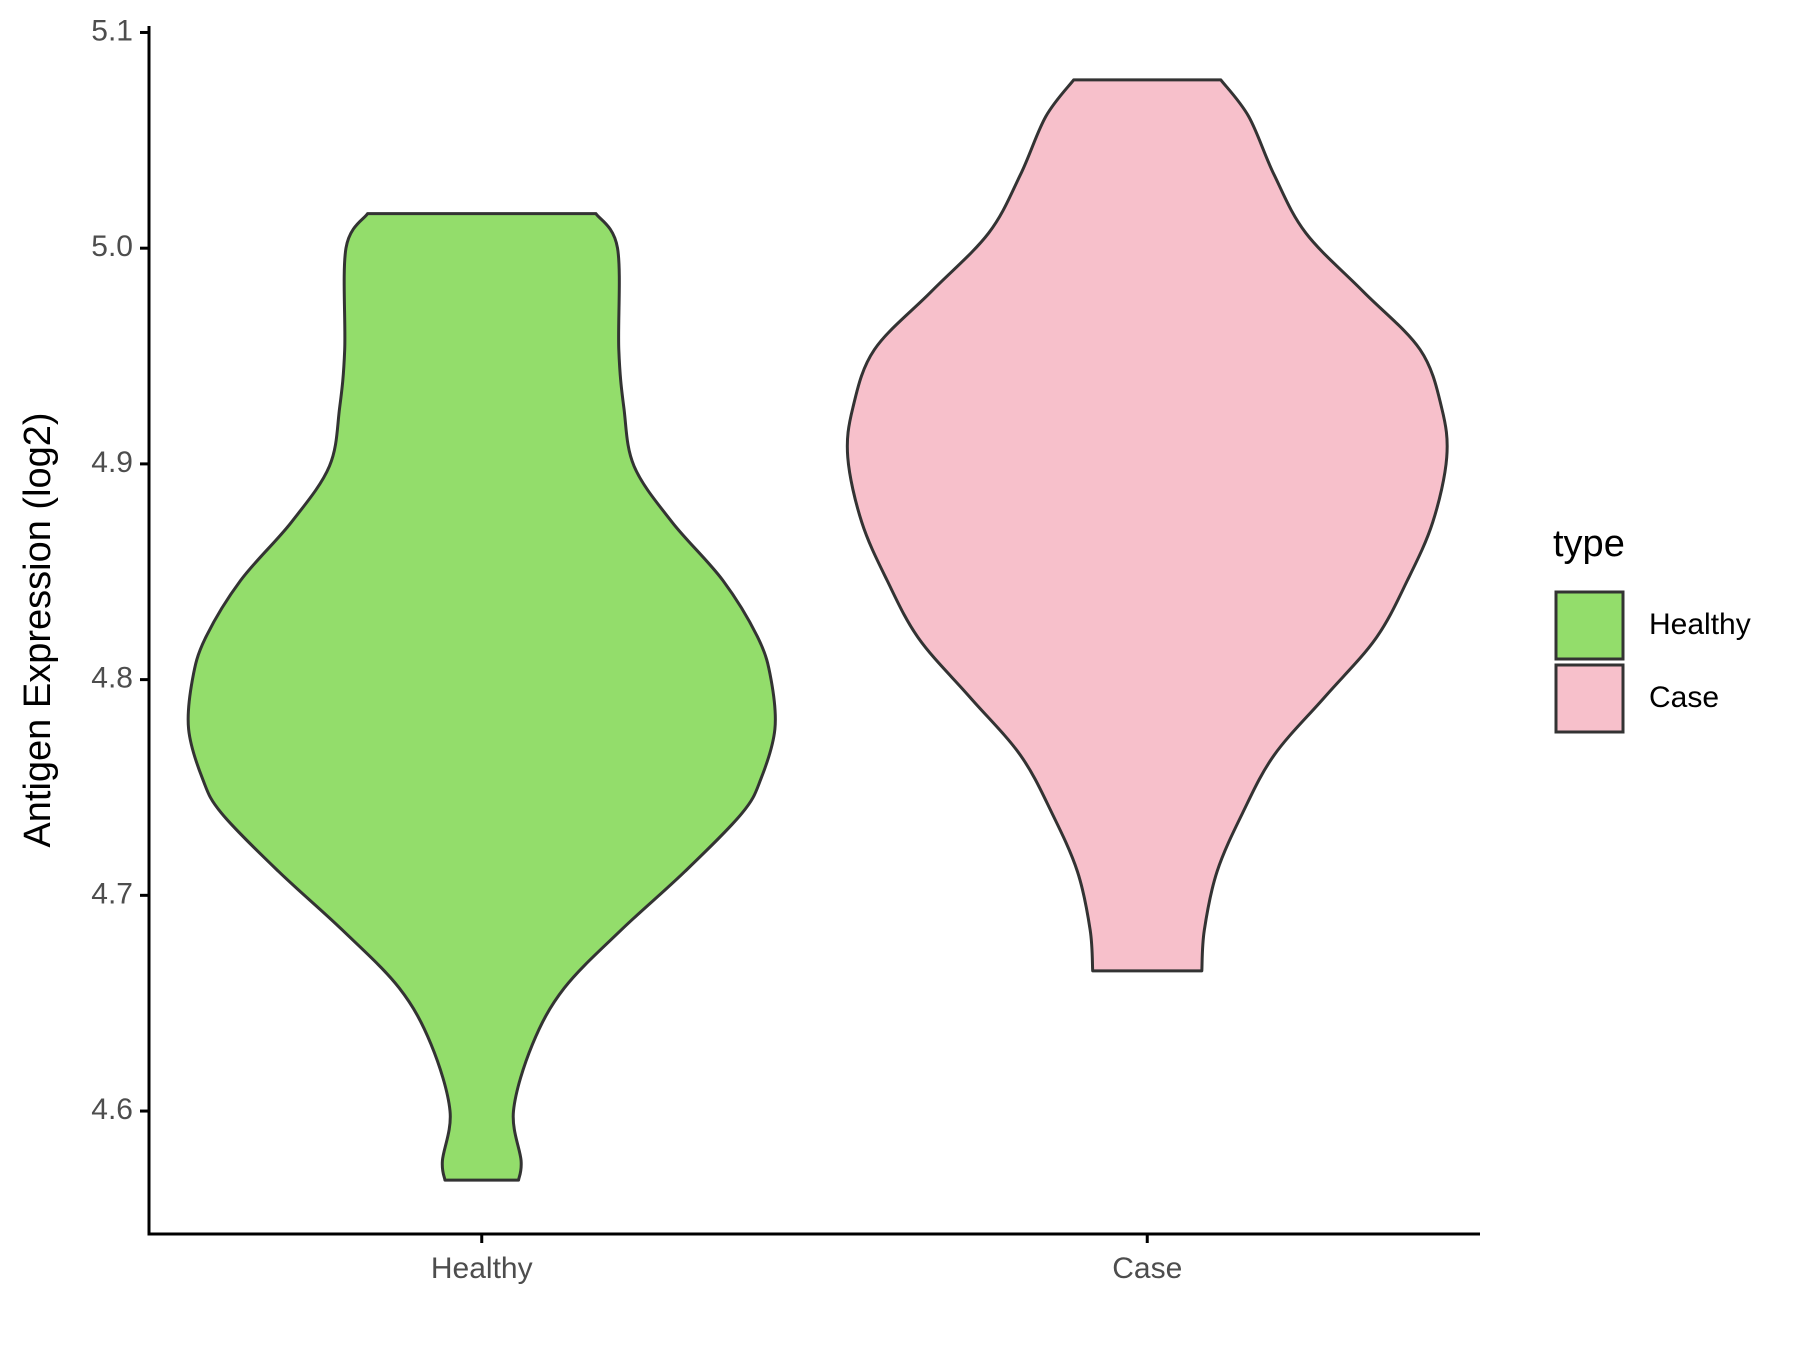 This screenshot has height=1350, width=1800. What do you see at coordinates (1684, 697) in the screenshot?
I see `legend-label: Case` at bounding box center [1684, 697].